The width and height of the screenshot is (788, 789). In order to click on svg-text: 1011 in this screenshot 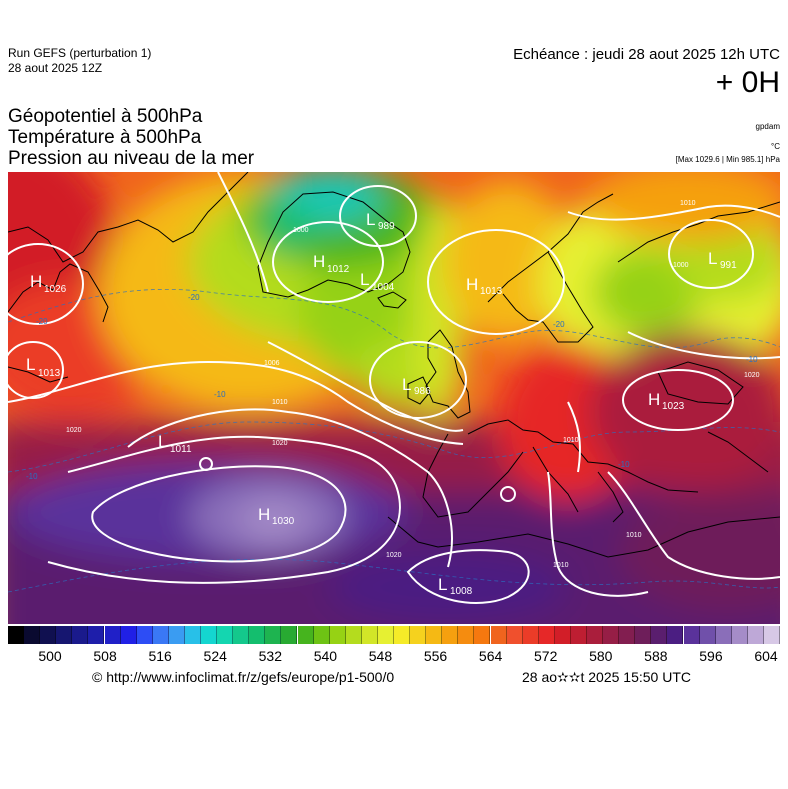, I will do `click(181, 449)`.